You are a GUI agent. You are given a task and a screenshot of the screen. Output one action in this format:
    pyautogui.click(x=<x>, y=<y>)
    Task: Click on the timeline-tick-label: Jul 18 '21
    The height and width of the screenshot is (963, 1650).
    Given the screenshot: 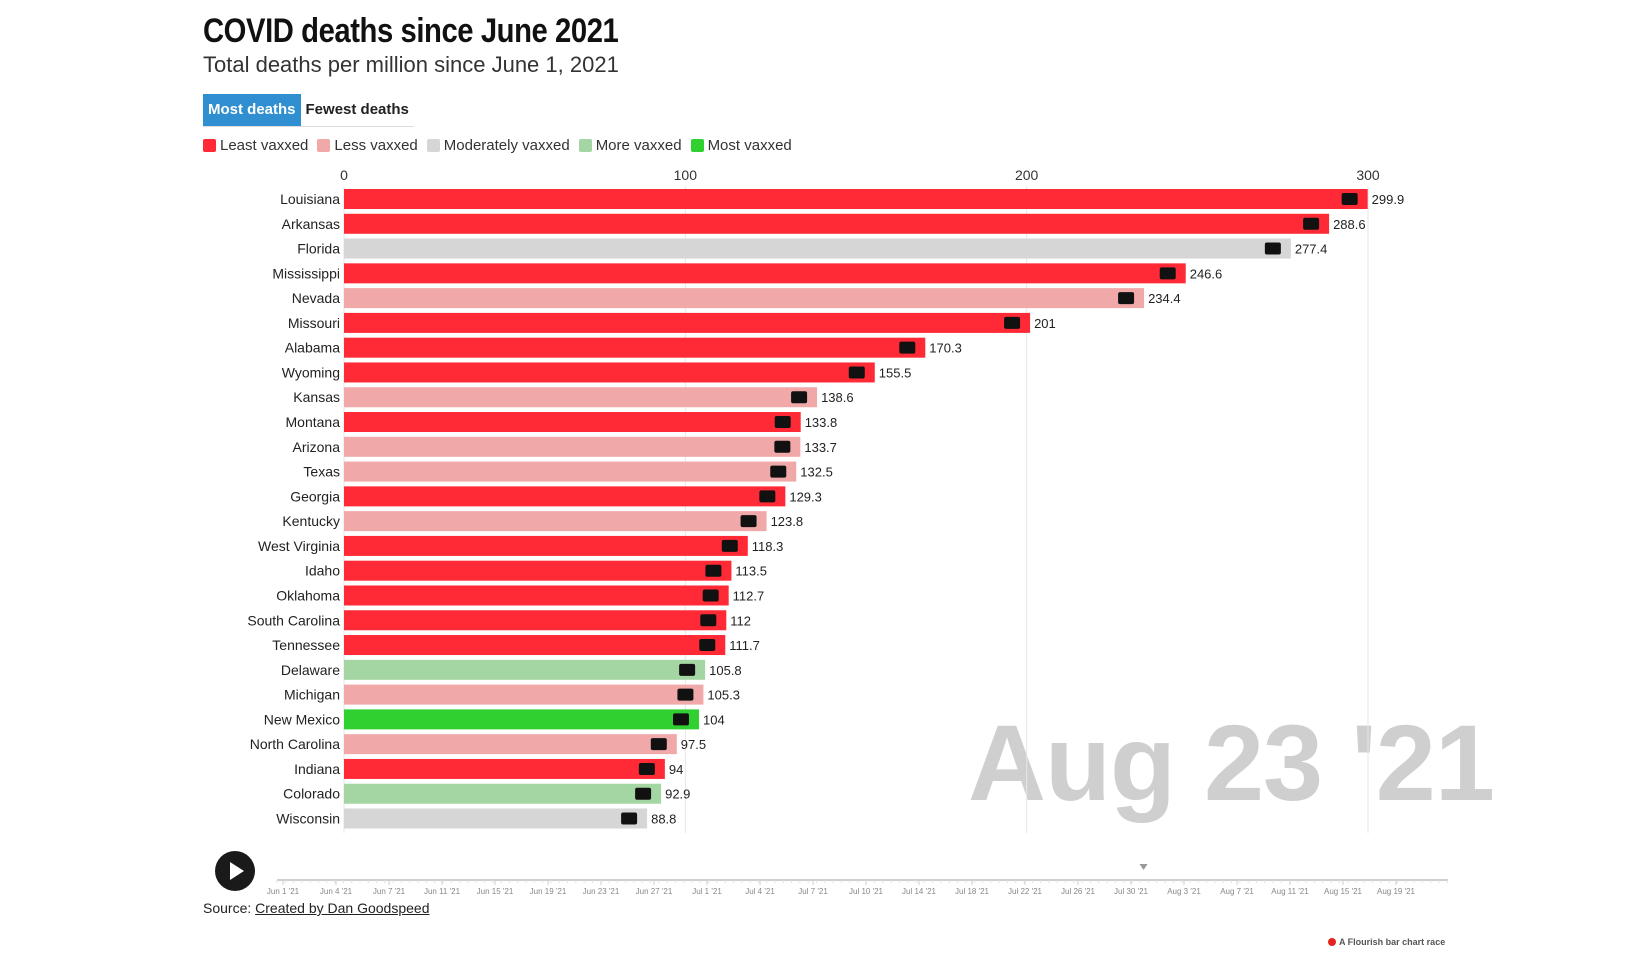 What is the action you would take?
    pyautogui.click(x=972, y=891)
    